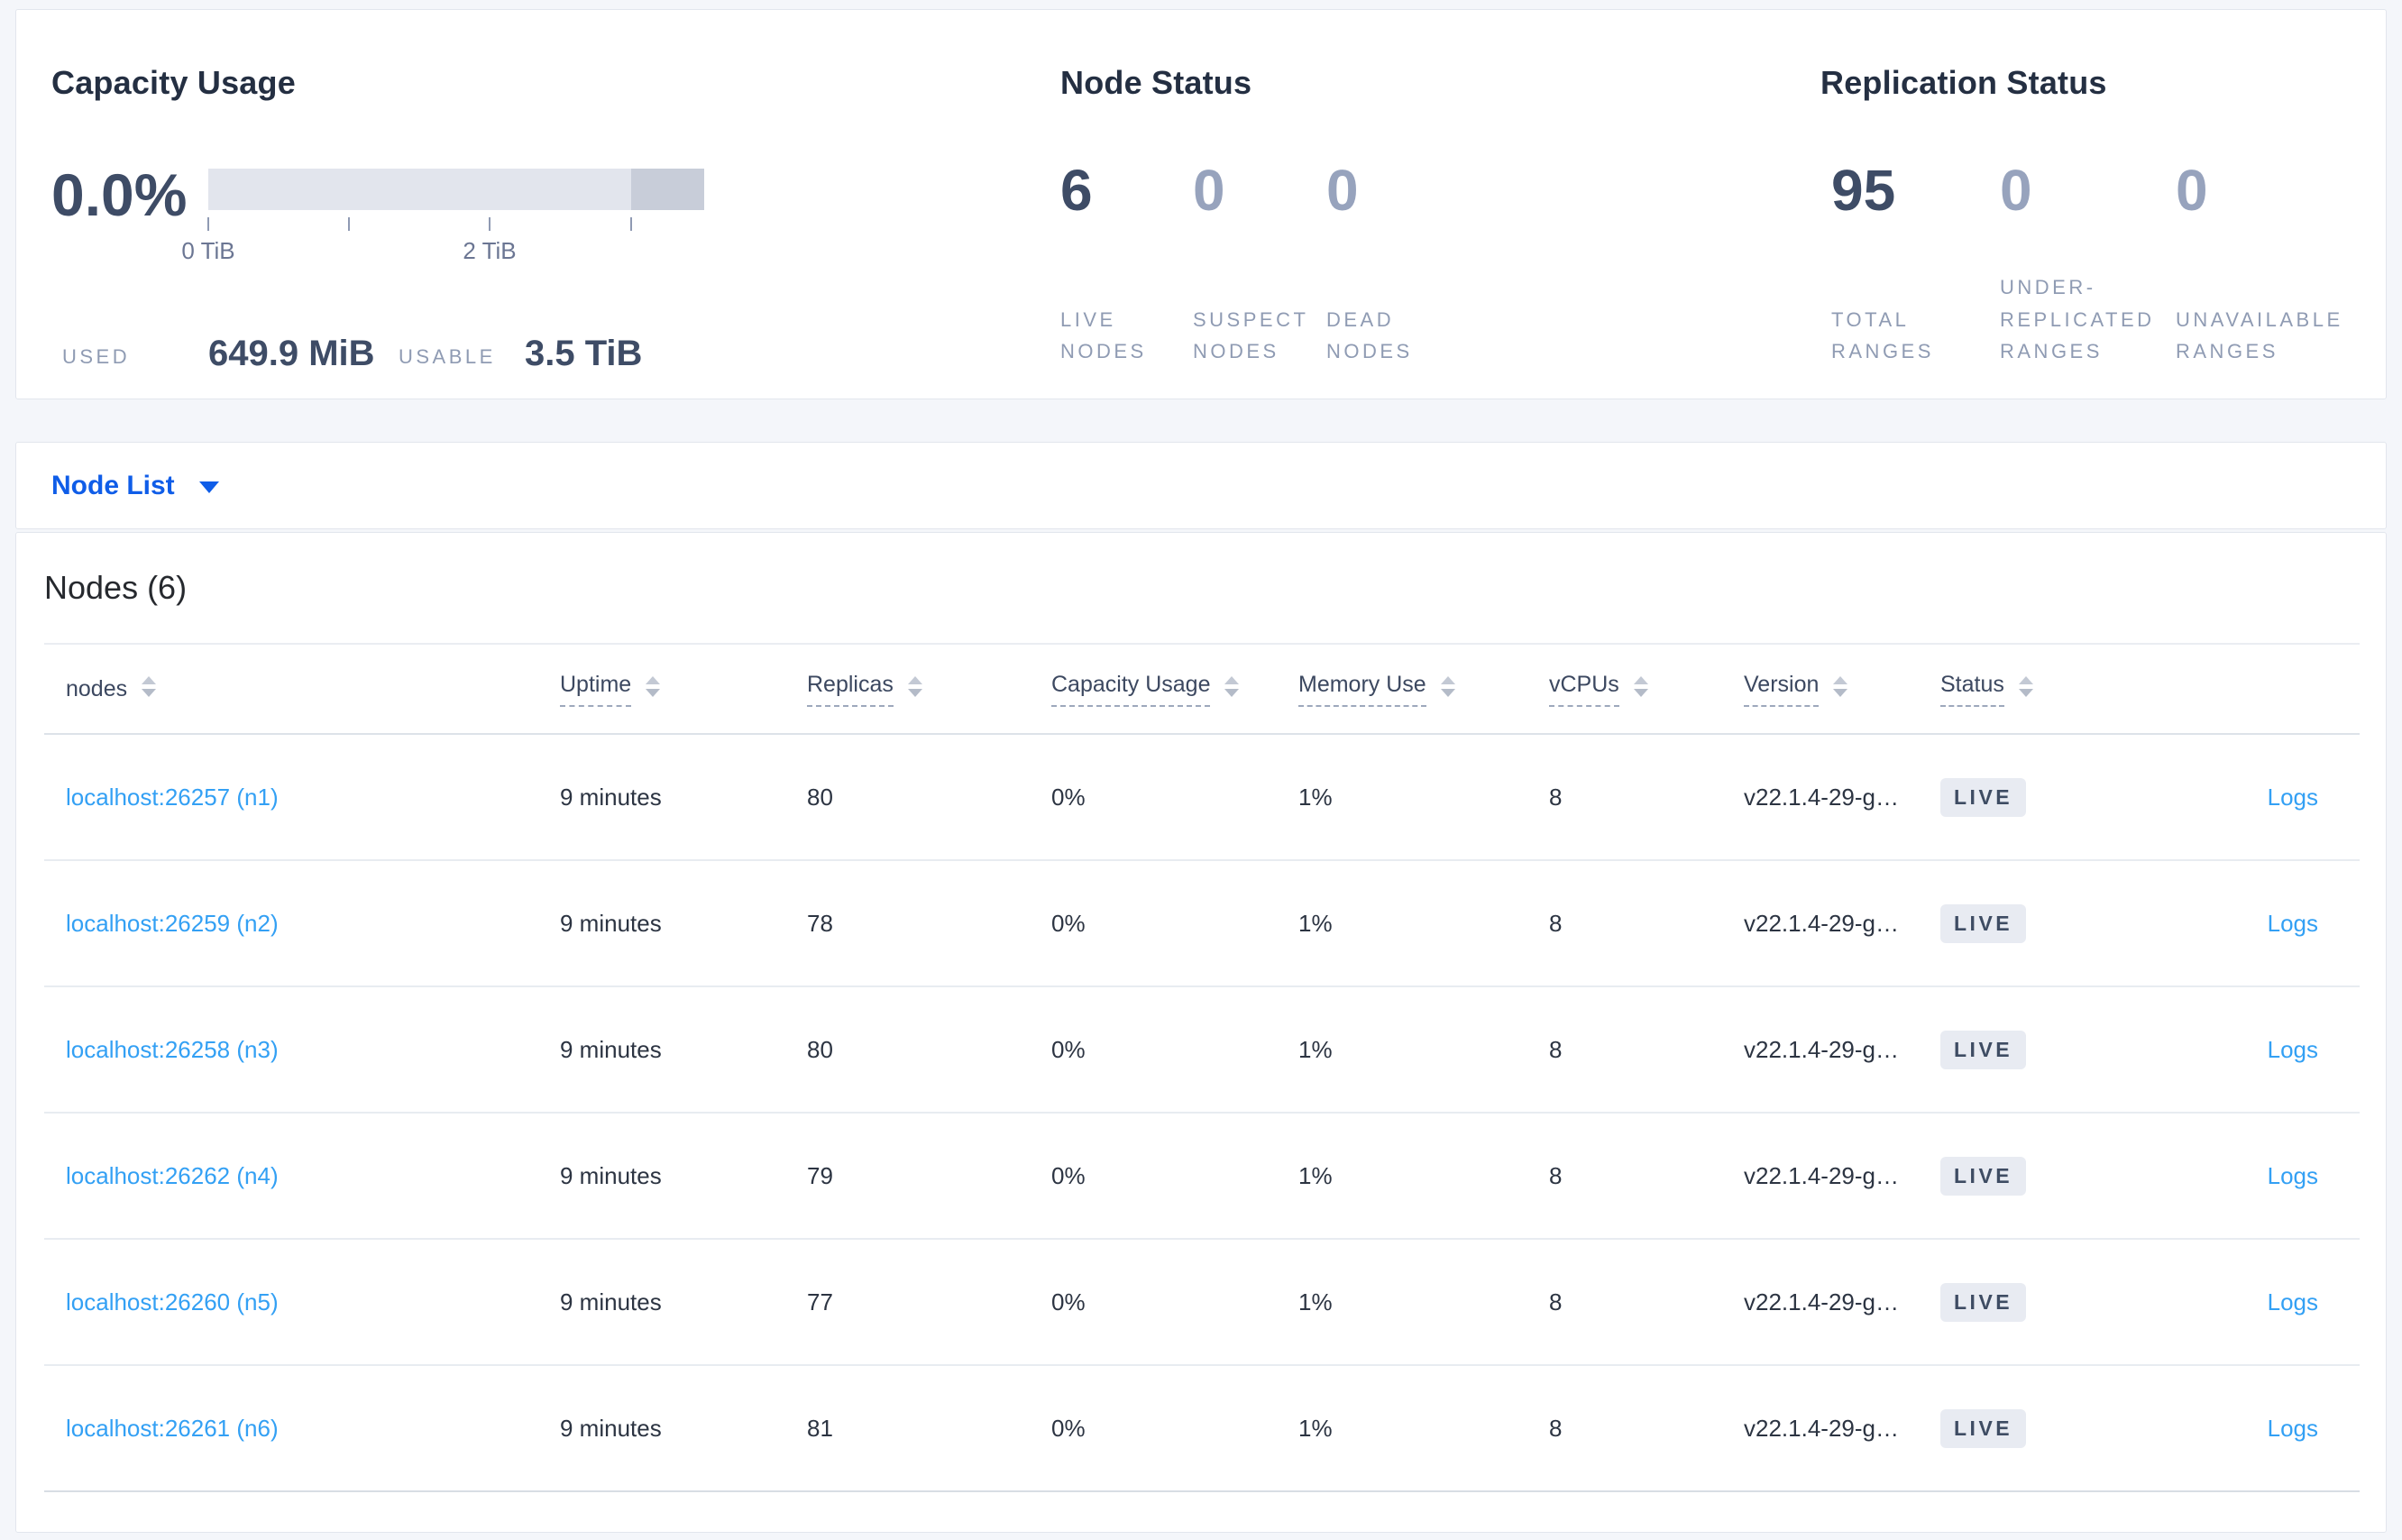  Describe the element at coordinates (1863, 190) in the screenshot. I see `total-ranges-value: 95` at that location.